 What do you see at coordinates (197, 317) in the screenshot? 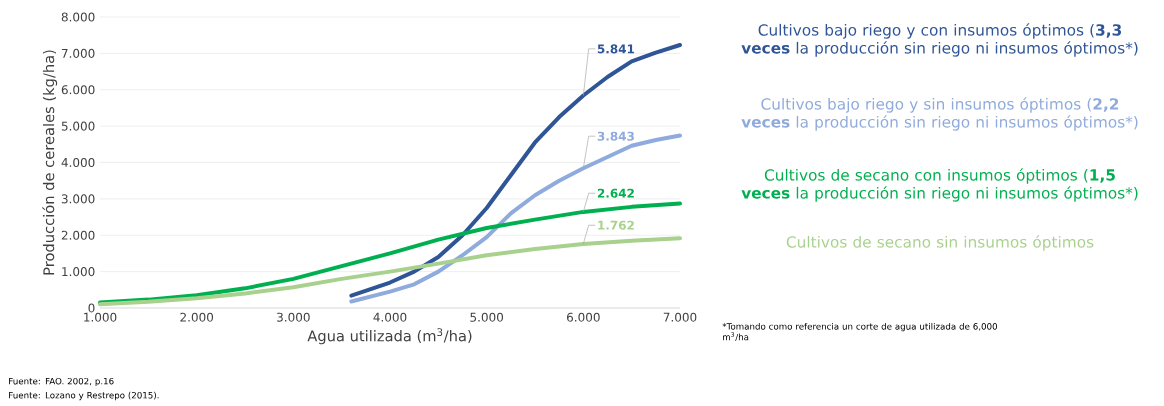
I see `x-tick-label: 2.000` at bounding box center [197, 317].